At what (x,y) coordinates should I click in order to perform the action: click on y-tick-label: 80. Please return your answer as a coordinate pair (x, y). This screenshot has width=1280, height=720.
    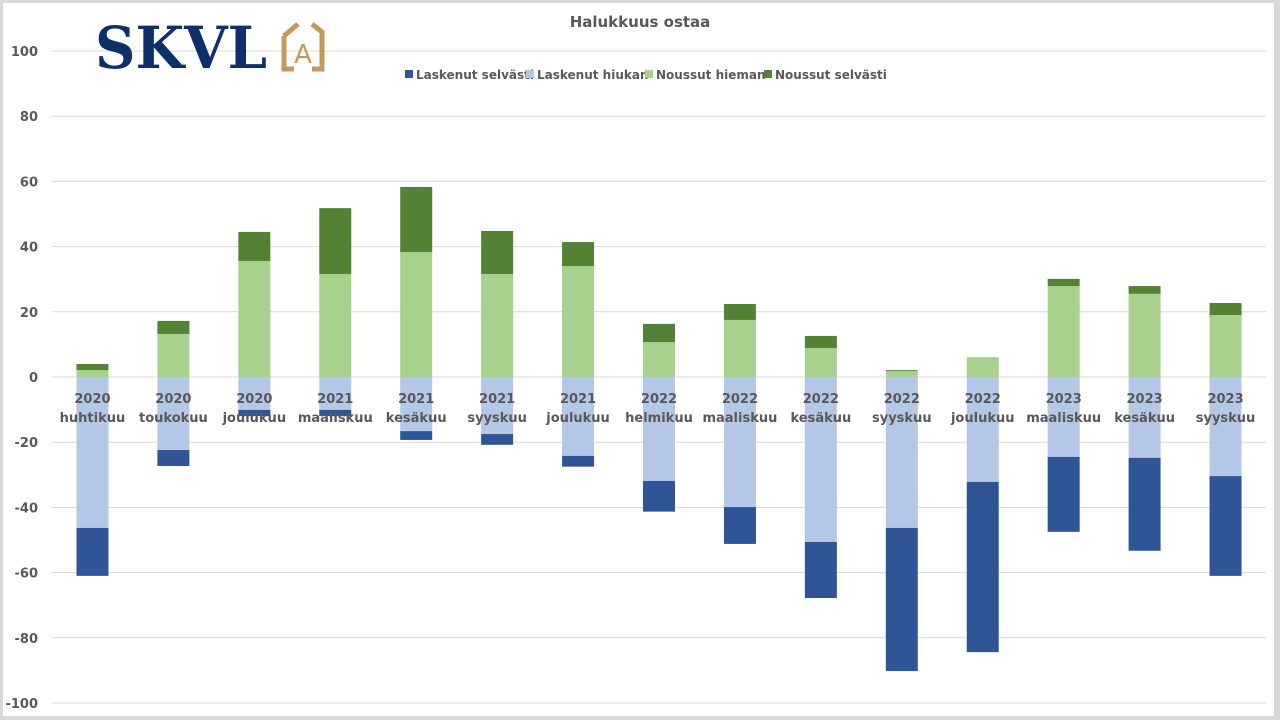
    Looking at the image, I should click on (29, 117).